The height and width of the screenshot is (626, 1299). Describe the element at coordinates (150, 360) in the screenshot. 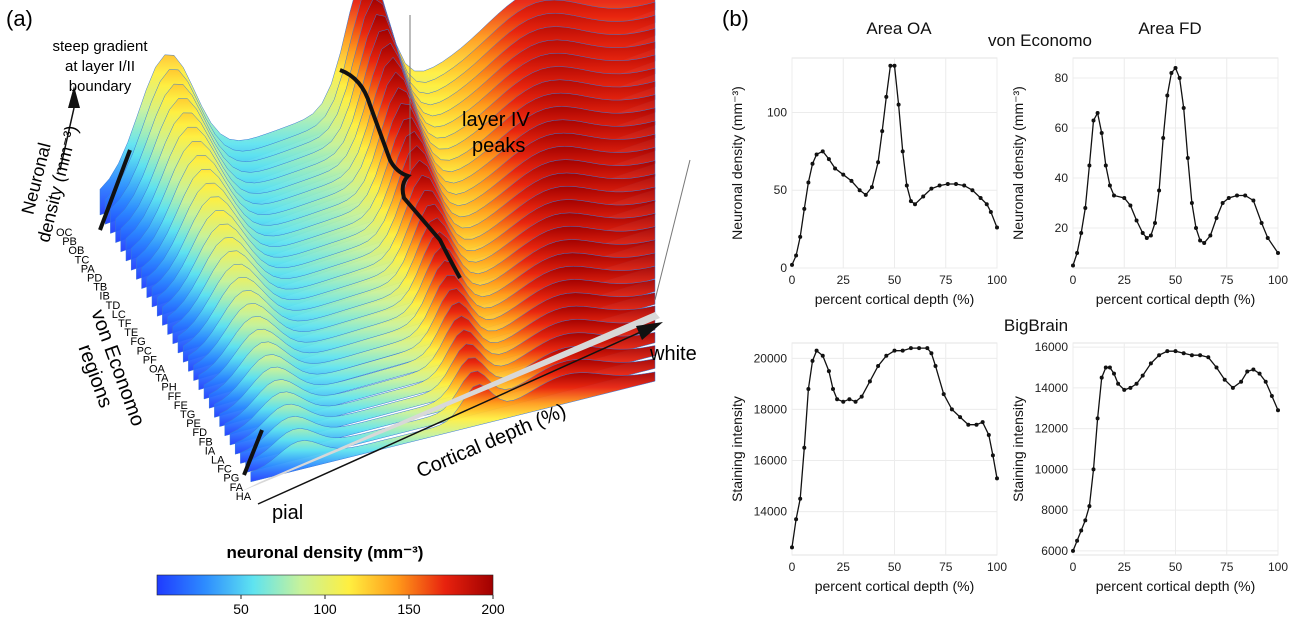

I see `region-label: PF` at that location.